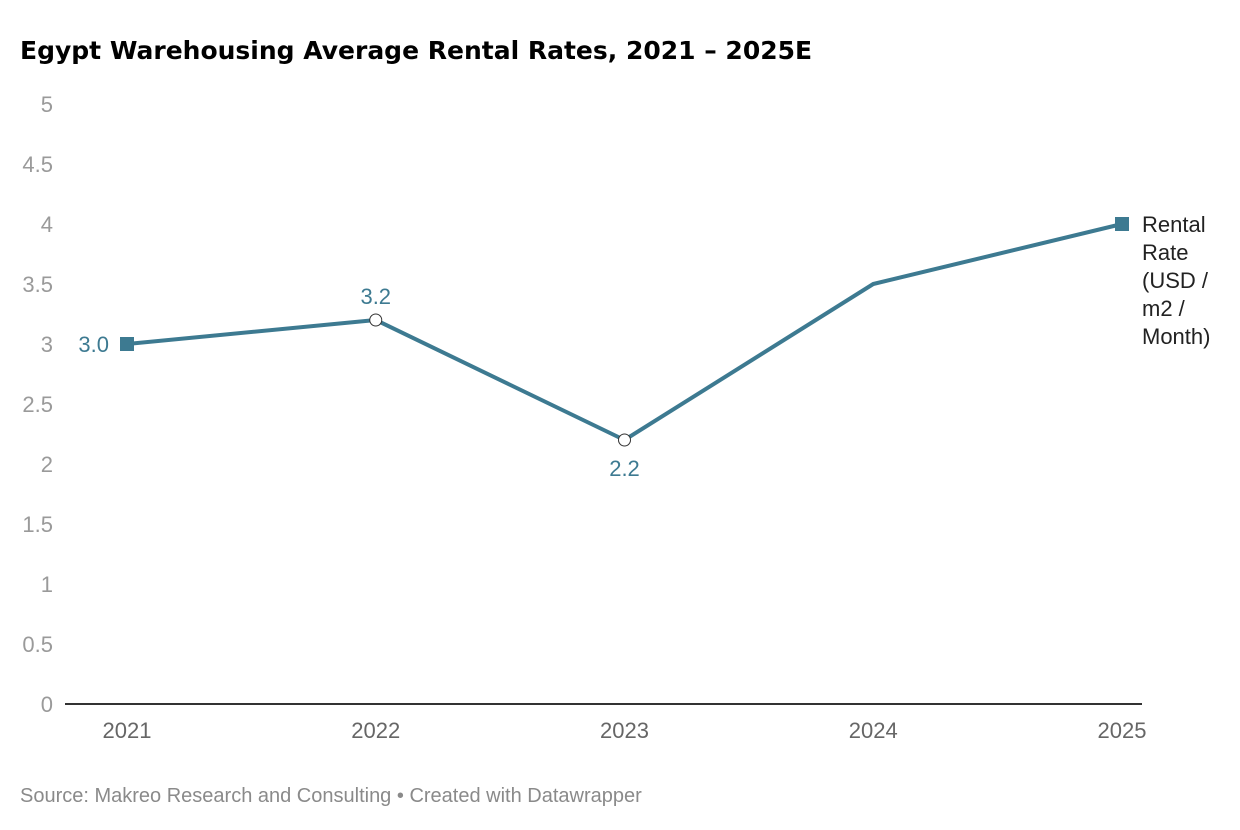 The image size is (1240, 830). I want to click on y-tick-label: 3.5, so click(37, 284).